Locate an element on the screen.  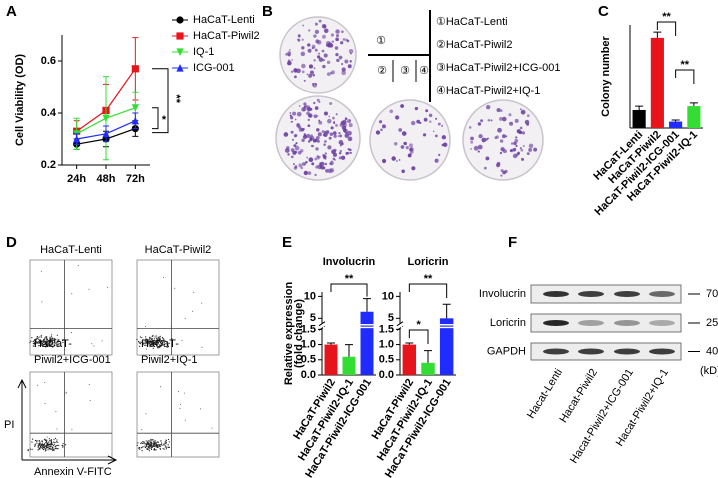
y-axis-label: Cell Viability (OD) is located at coordinates (20, 100).